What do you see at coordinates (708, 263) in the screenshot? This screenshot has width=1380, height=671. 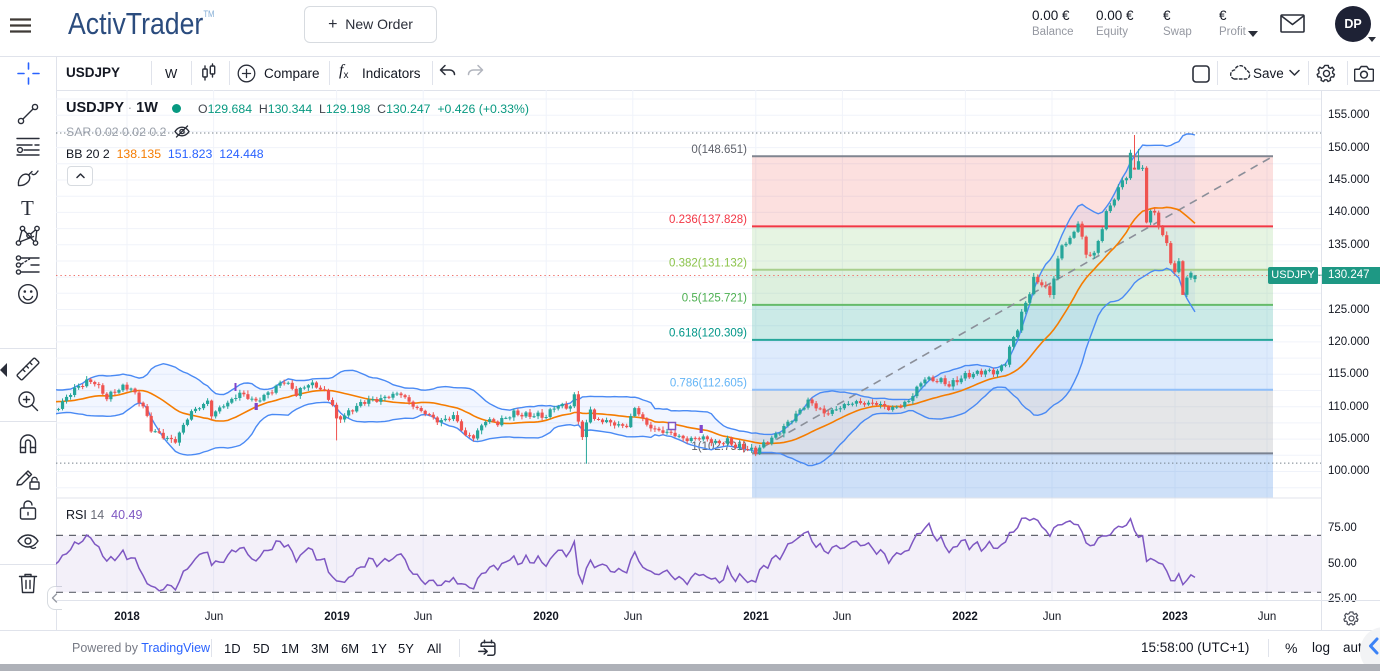 I see `svg-text: 0.382(131.132)` at bounding box center [708, 263].